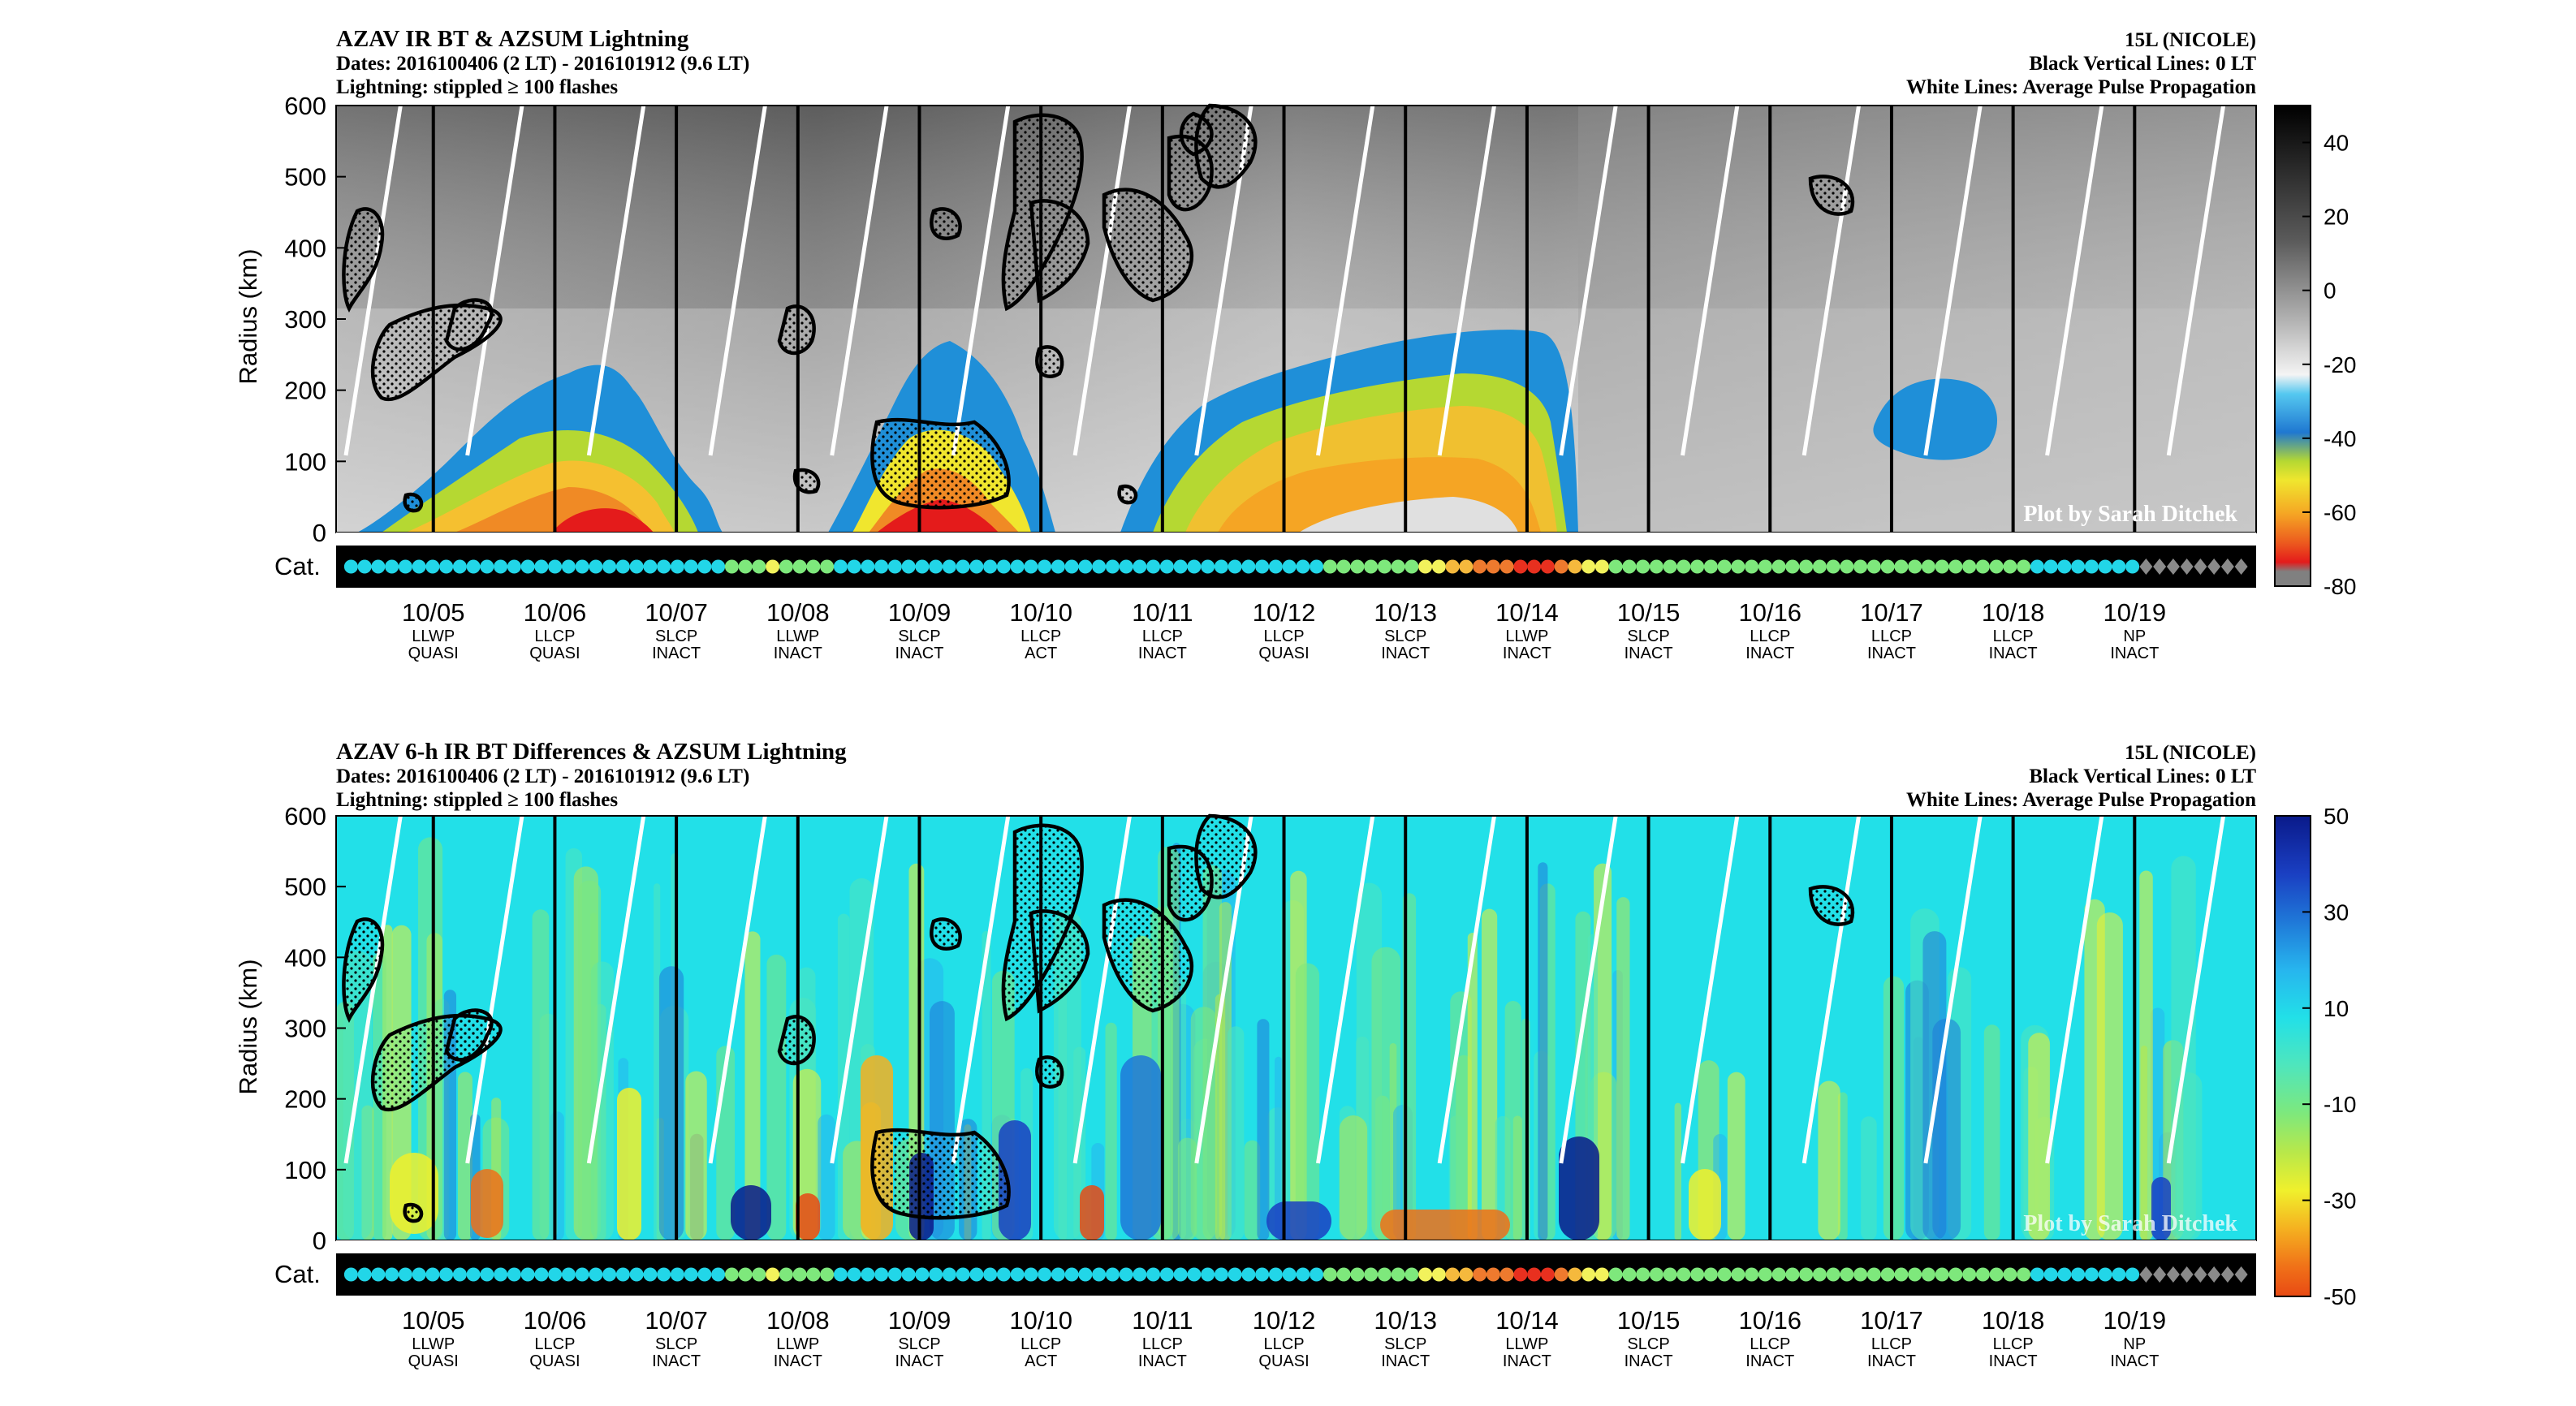 The width and height of the screenshot is (2576, 1406). What do you see at coordinates (2292, 346) in the screenshot?
I see `panel1-colorbar` at bounding box center [2292, 346].